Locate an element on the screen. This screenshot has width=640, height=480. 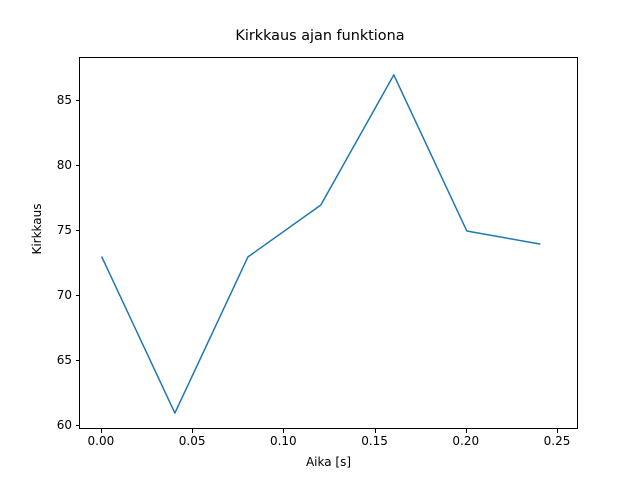
x-tick-label: 0.25 is located at coordinates (557, 441).